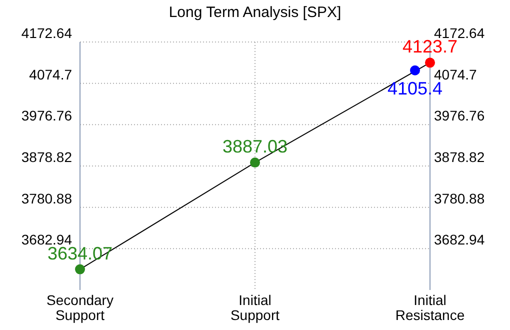 This screenshot has height=330, width=510. I want to click on y2-tick-label: 3780.88, so click(459, 198).